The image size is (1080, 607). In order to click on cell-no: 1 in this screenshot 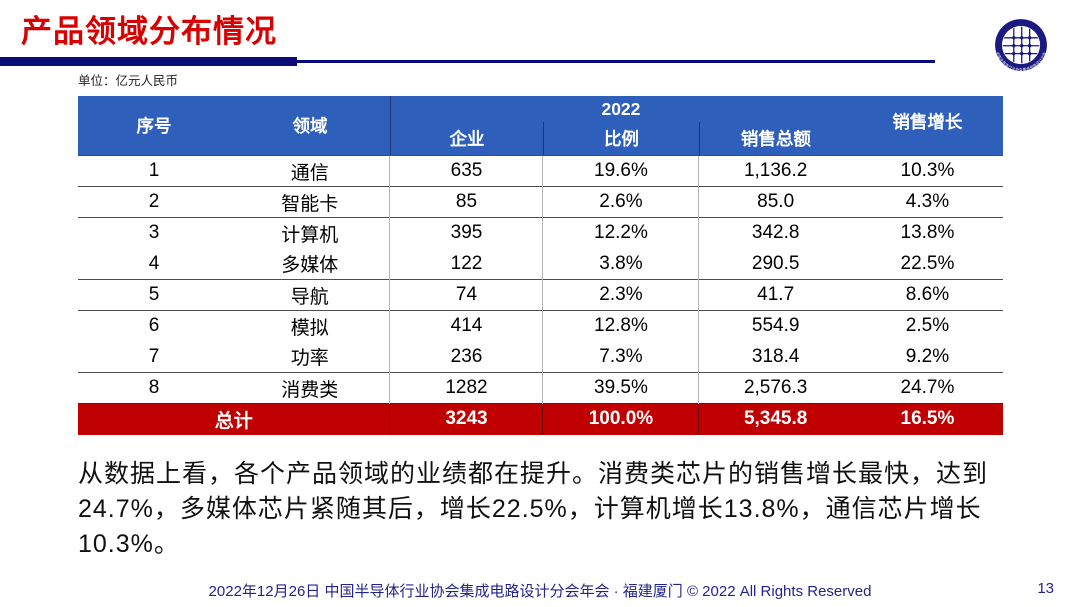, I will do `click(154, 171)`.